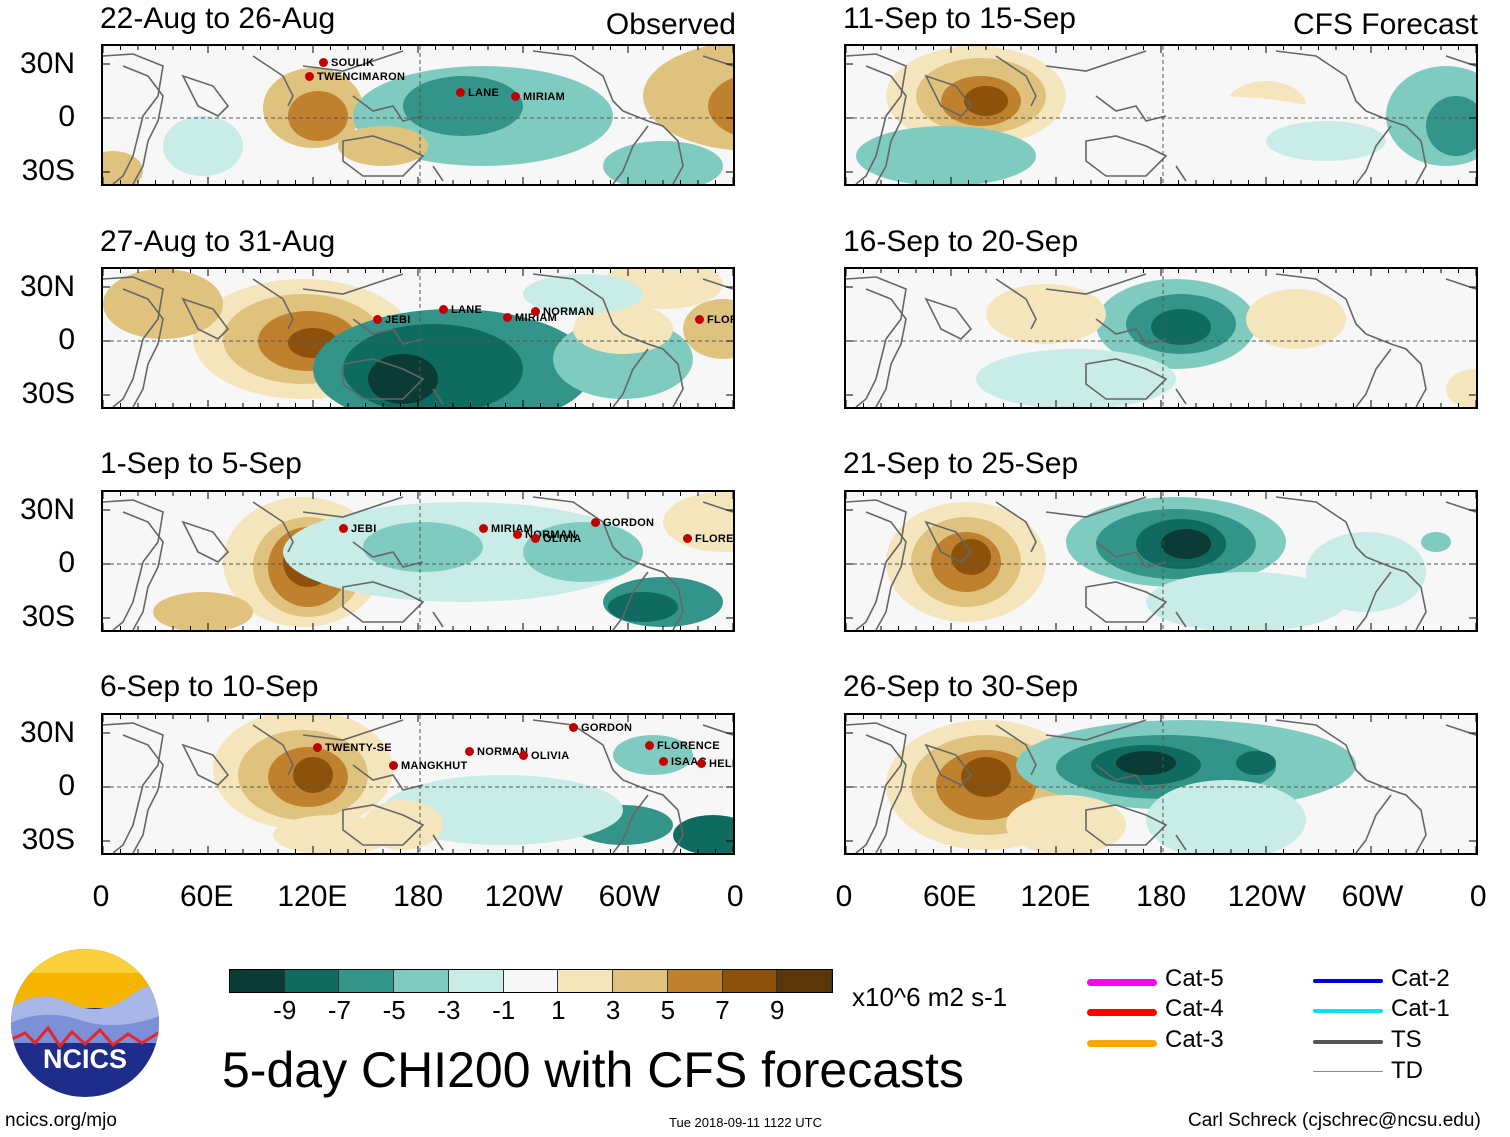 The height and width of the screenshot is (1137, 1510). Describe the element at coordinates (558, 1010) in the screenshot. I see `colorbar-label: 1` at that location.